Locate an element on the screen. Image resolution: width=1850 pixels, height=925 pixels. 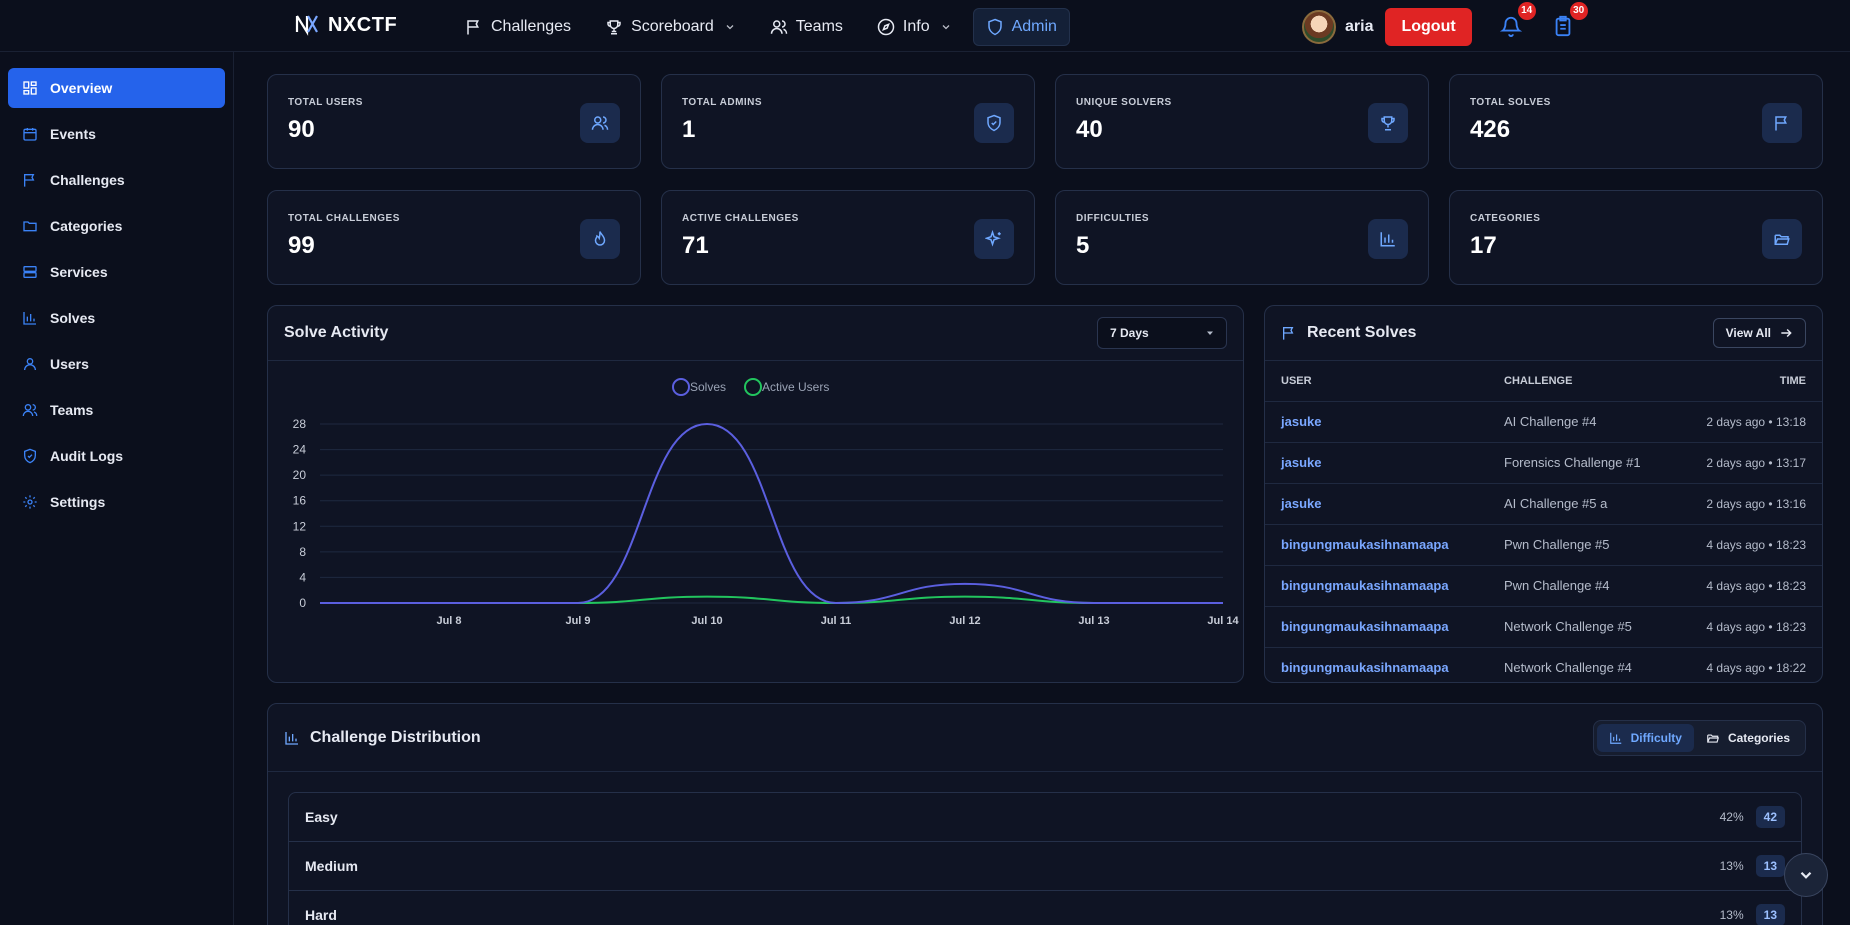
x-tick-label: Jul 10 is located at coordinates (706, 621).